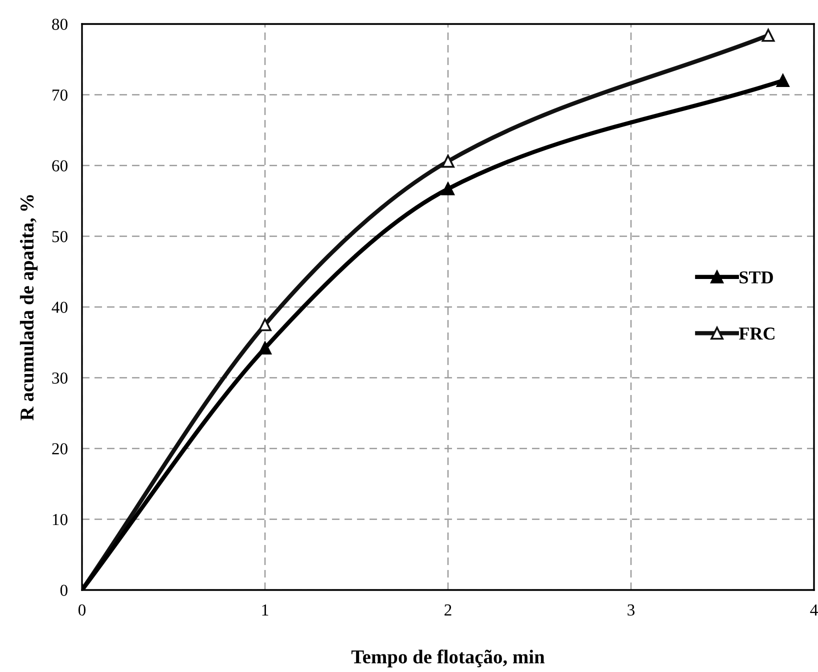 The width and height of the screenshot is (818, 672). I want to click on y-tick-label: 40, so click(60, 307).